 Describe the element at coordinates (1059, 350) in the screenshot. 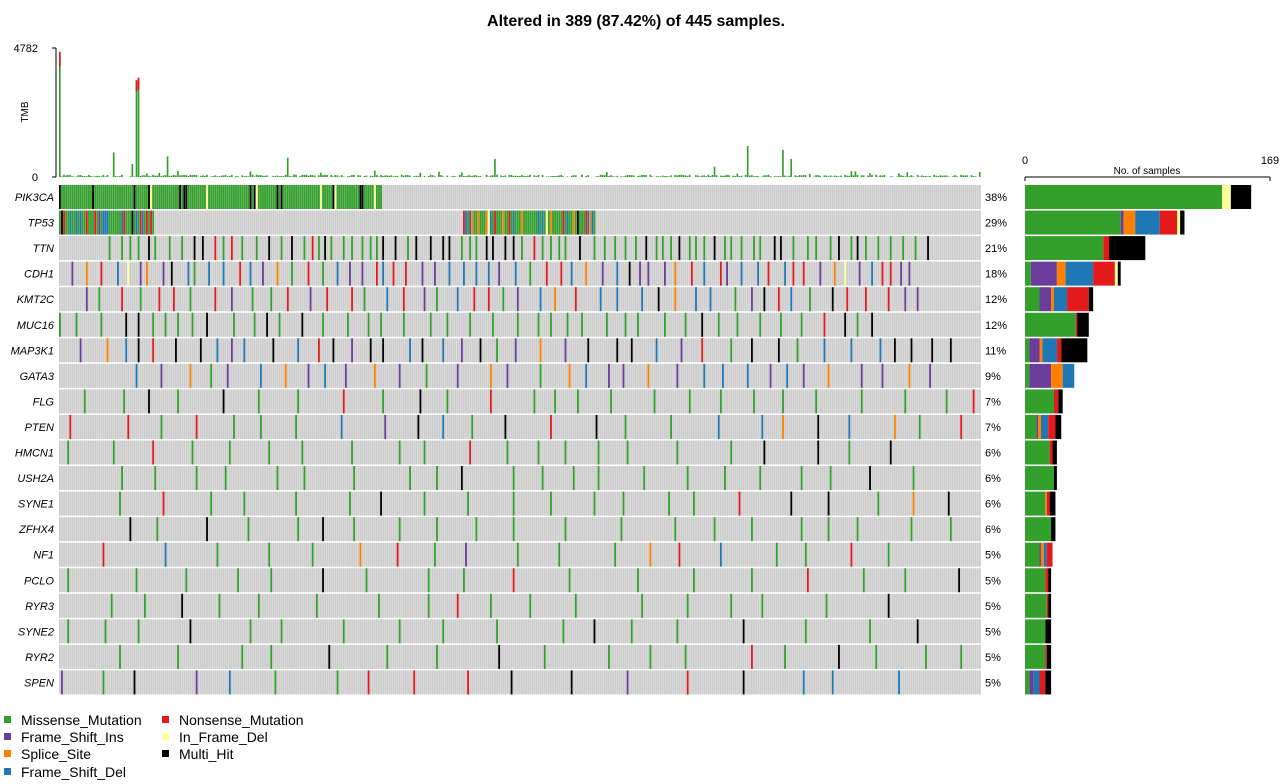

I see `count-bar-segment` at that location.